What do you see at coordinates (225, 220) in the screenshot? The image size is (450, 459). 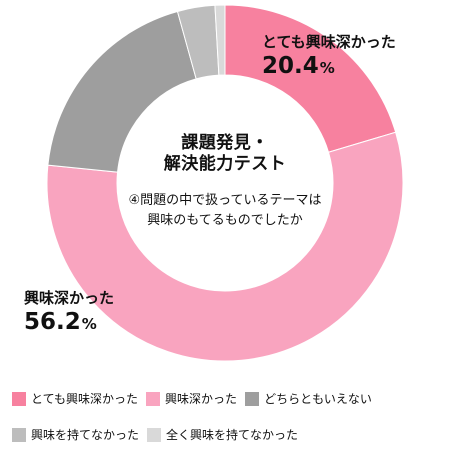 I see `chart-subtitle-line-2: 興味のもてるものでしたか` at bounding box center [225, 220].